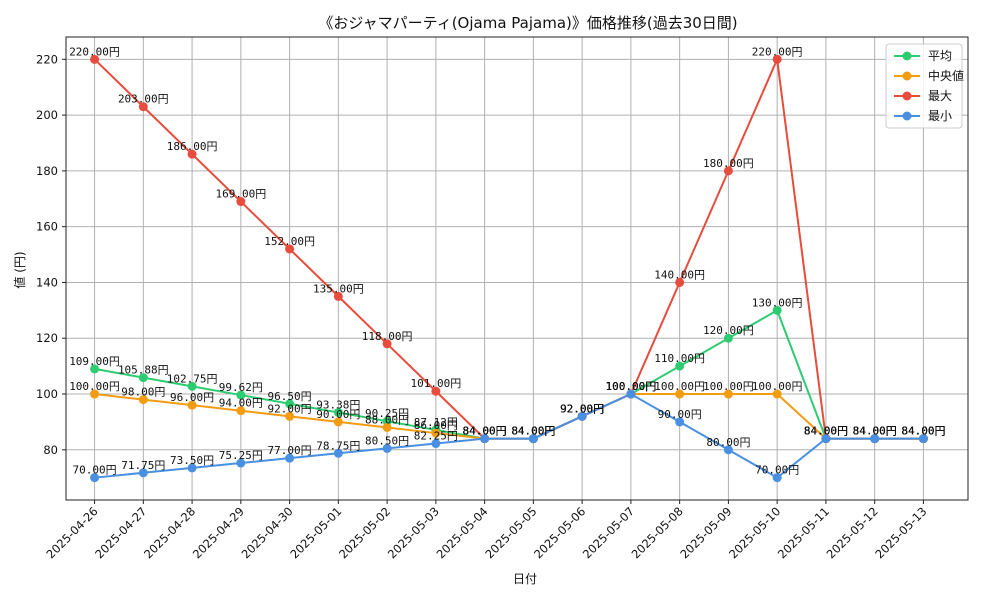  What do you see at coordinates (143, 370) in the screenshot?
I see `data-label: 105.88円` at bounding box center [143, 370].